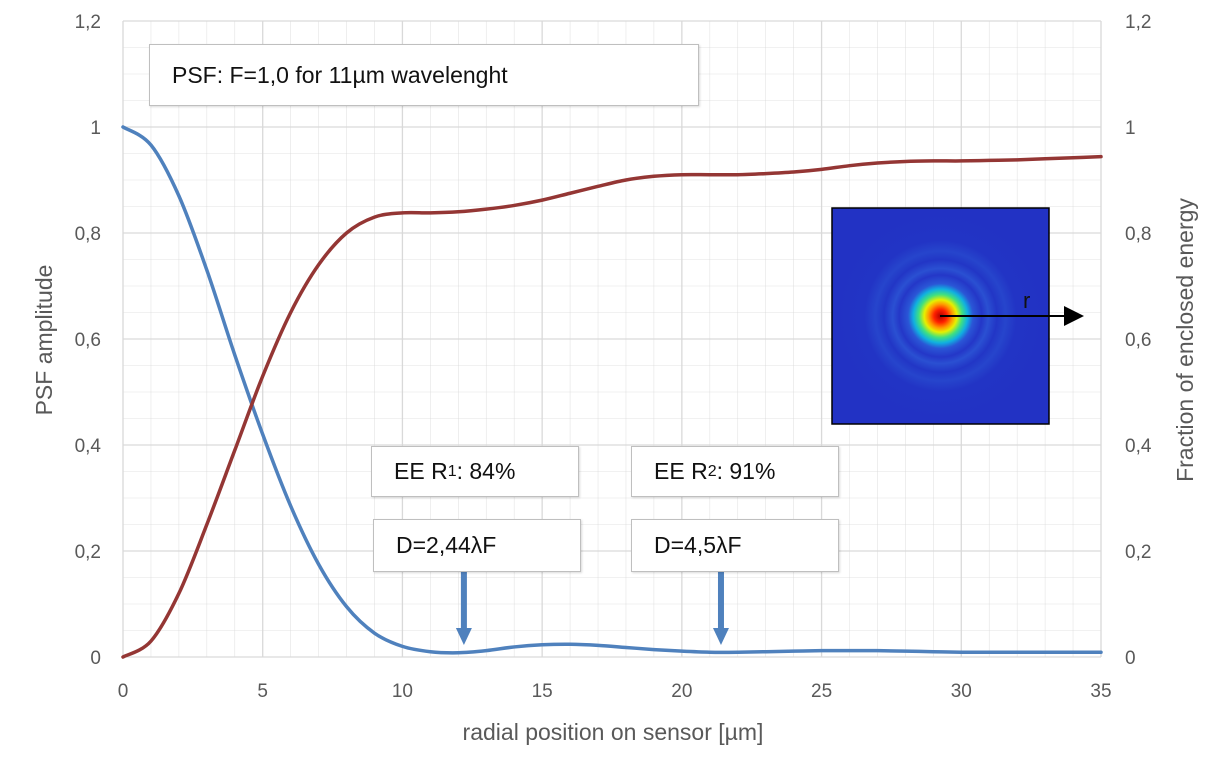 The width and height of the screenshot is (1219, 767). What do you see at coordinates (961, 691) in the screenshot?
I see `x-tick-label: 30` at bounding box center [961, 691].